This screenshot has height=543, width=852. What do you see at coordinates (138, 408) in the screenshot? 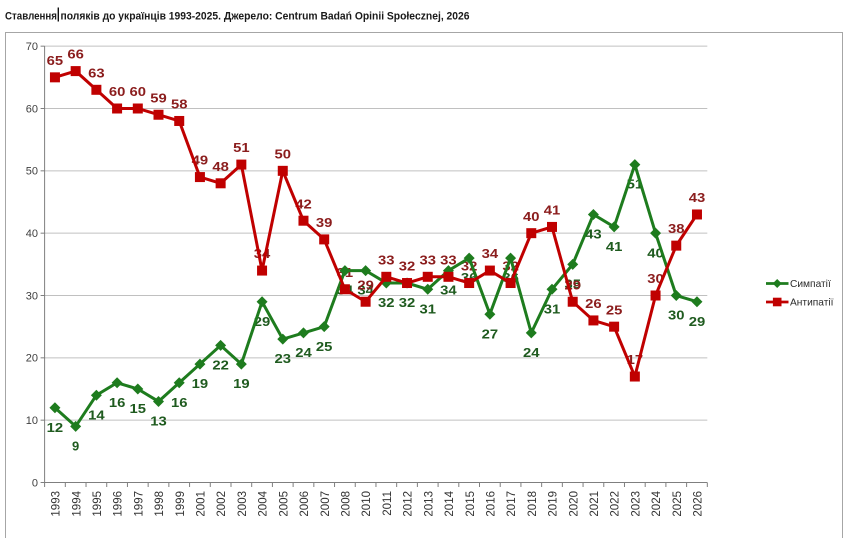
I see `svg-text: 15` at bounding box center [138, 408].